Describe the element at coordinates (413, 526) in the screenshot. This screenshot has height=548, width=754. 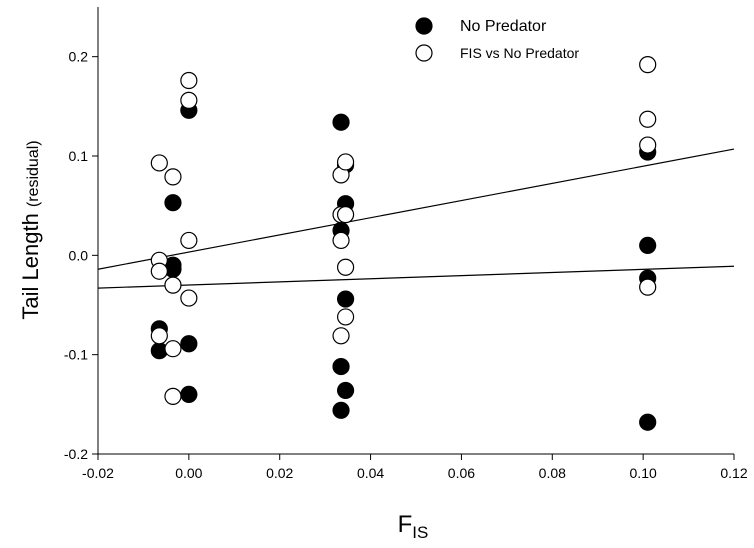
I see `x-axis-title: FIS` at that location.